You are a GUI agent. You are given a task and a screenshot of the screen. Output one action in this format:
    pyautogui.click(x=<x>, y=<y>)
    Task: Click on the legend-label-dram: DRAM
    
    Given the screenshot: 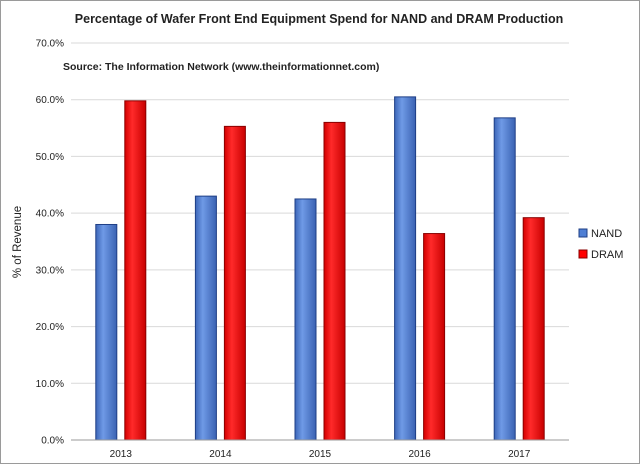 What is the action you would take?
    pyautogui.click(x=607, y=255)
    